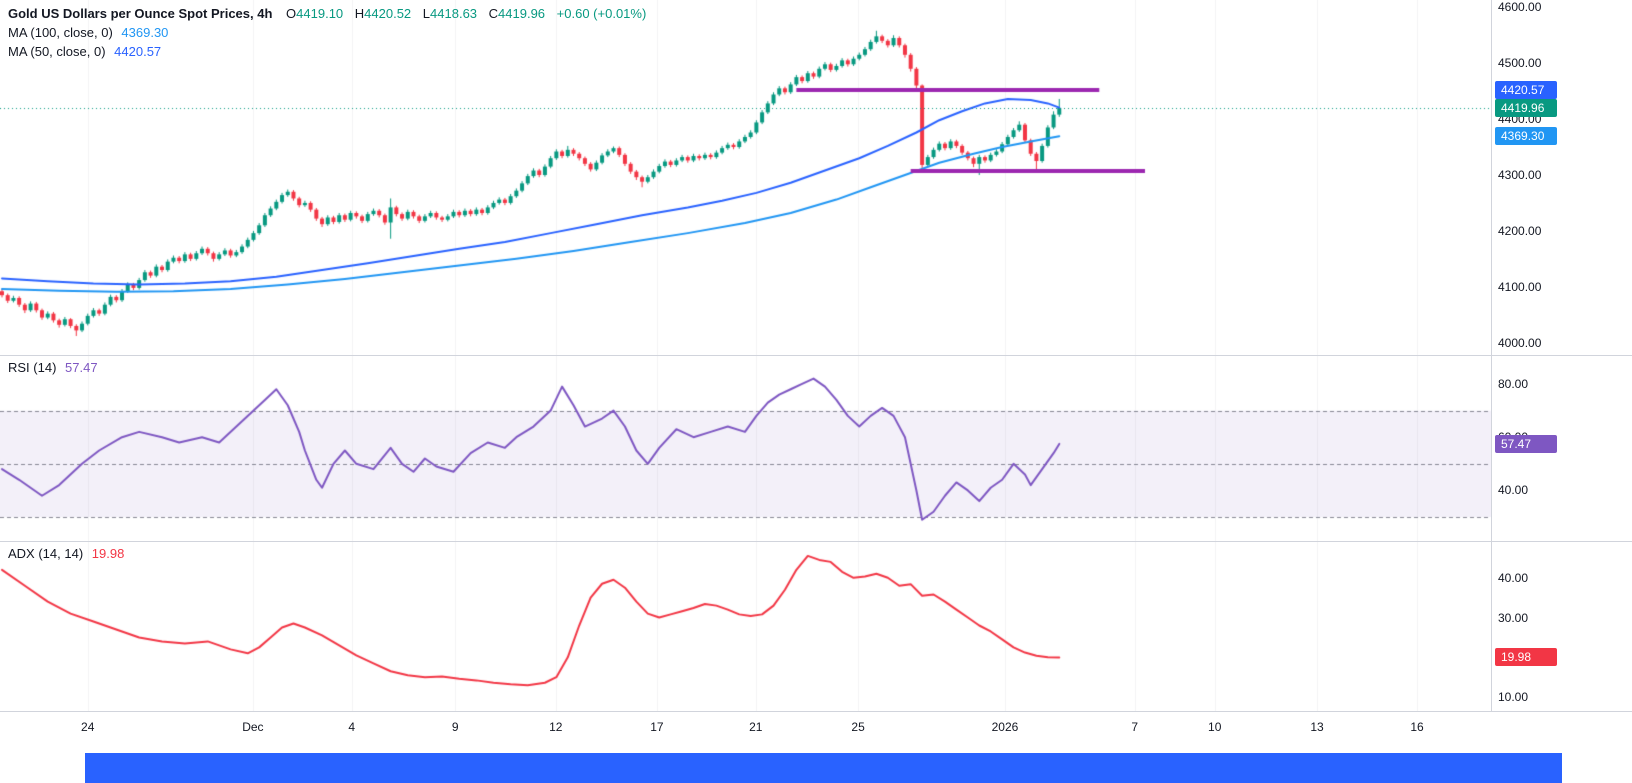 This screenshot has width=1632, height=783. I want to click on ohlc-open-value: 4419.10, so click(320, 13).